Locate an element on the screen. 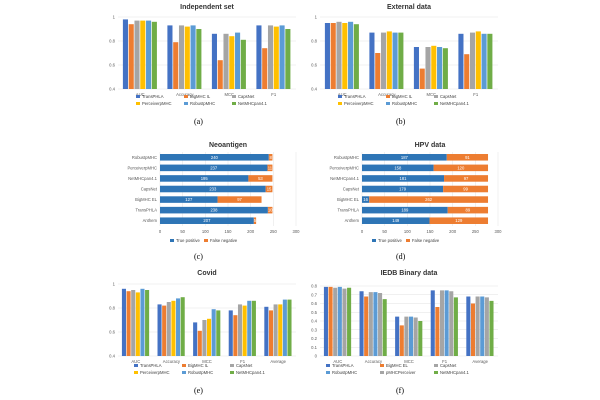 The height and width of the screenshot is (400, 600). bar-transphla-auc is located at coordinates (327, 56).